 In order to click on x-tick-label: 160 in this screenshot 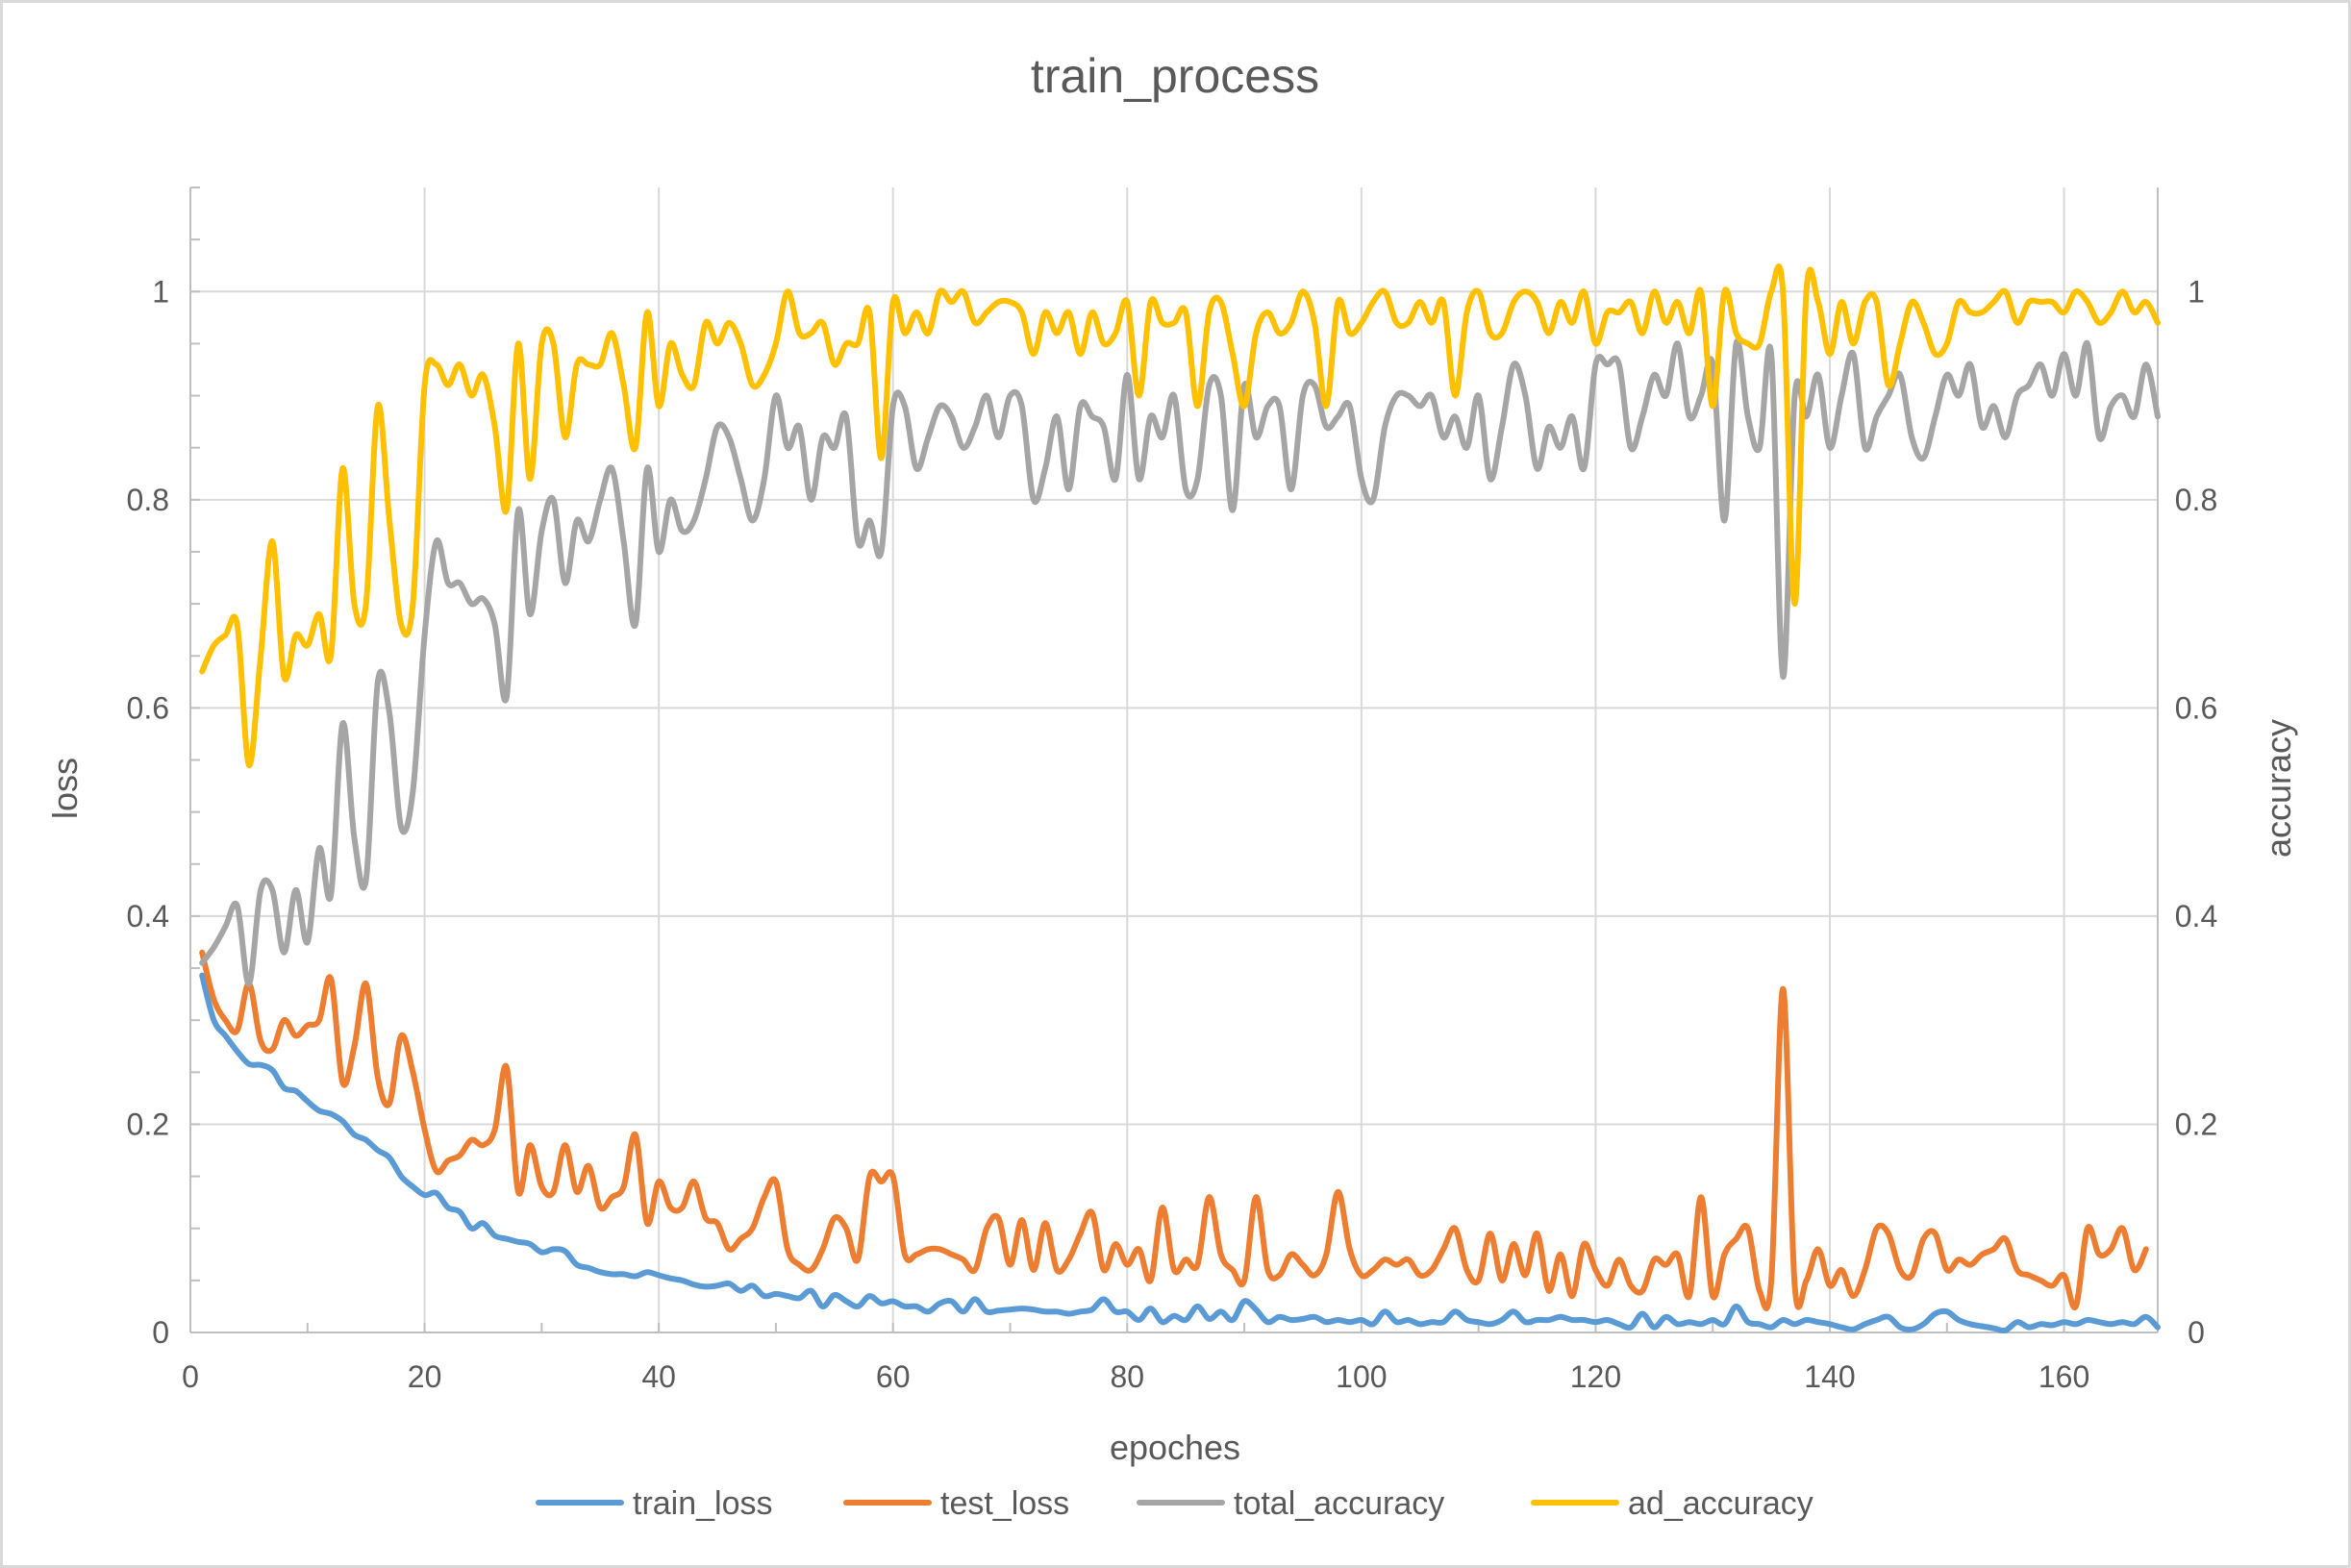, I will do `click(2063, 1376)`.